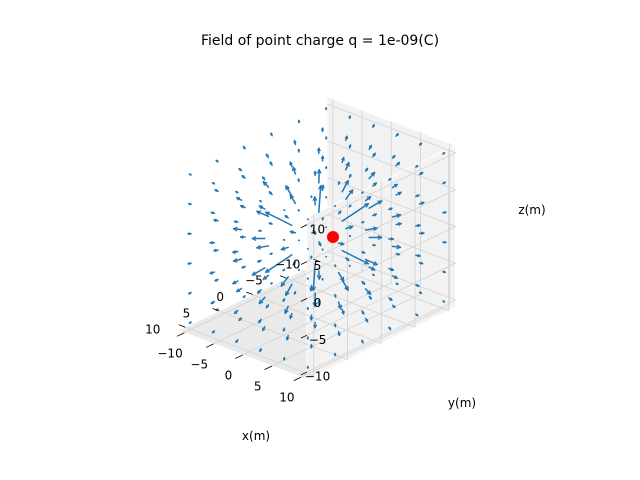 This screenshot has width=640, height=480. I want to click on z-axis-label: z(m), so click(531, 210).